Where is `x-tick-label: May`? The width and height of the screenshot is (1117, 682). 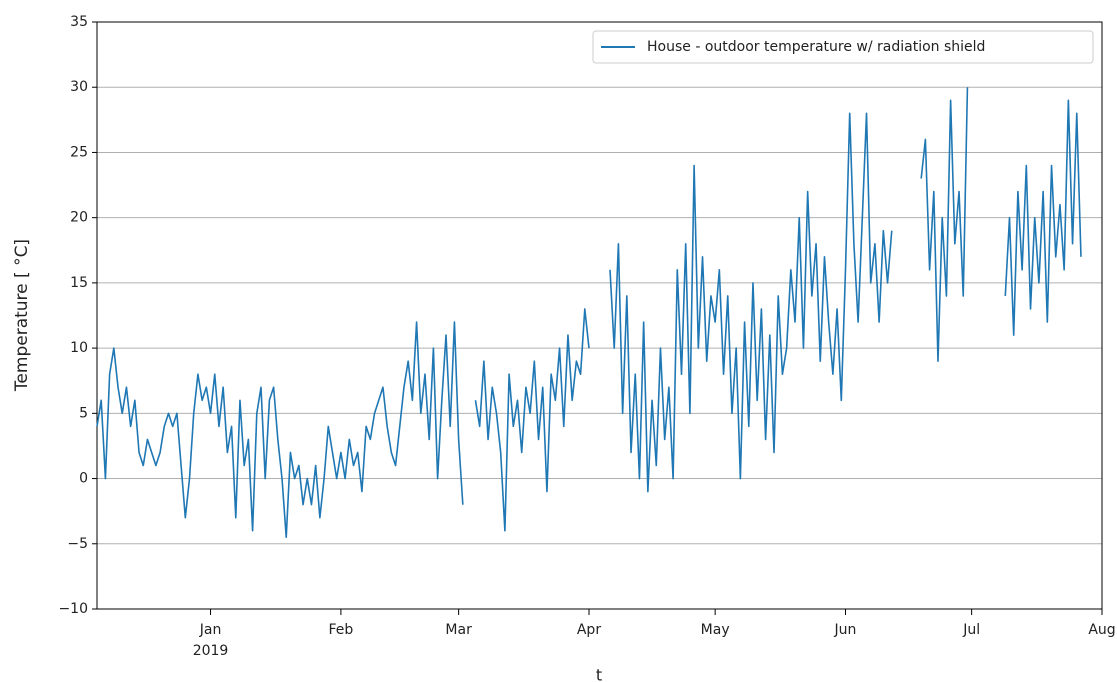 x-tick-label: May is located at coordinates (715, 630).